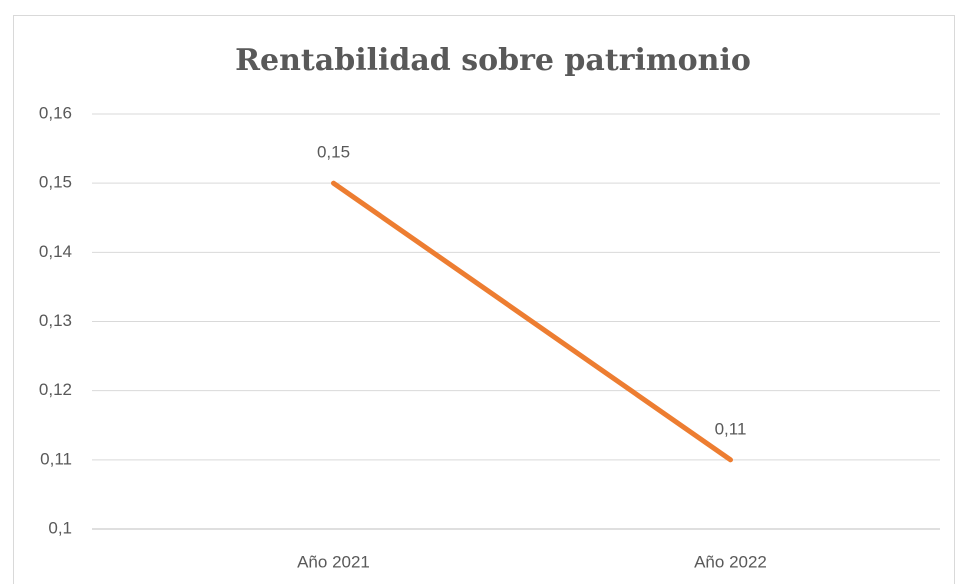 The image size is (958, 584). What do you see at coordinates (493, 60) in the screenshot?
I see `chart-title: Rentabilidad sobre patrimonio` at bounding box center [493, 60].